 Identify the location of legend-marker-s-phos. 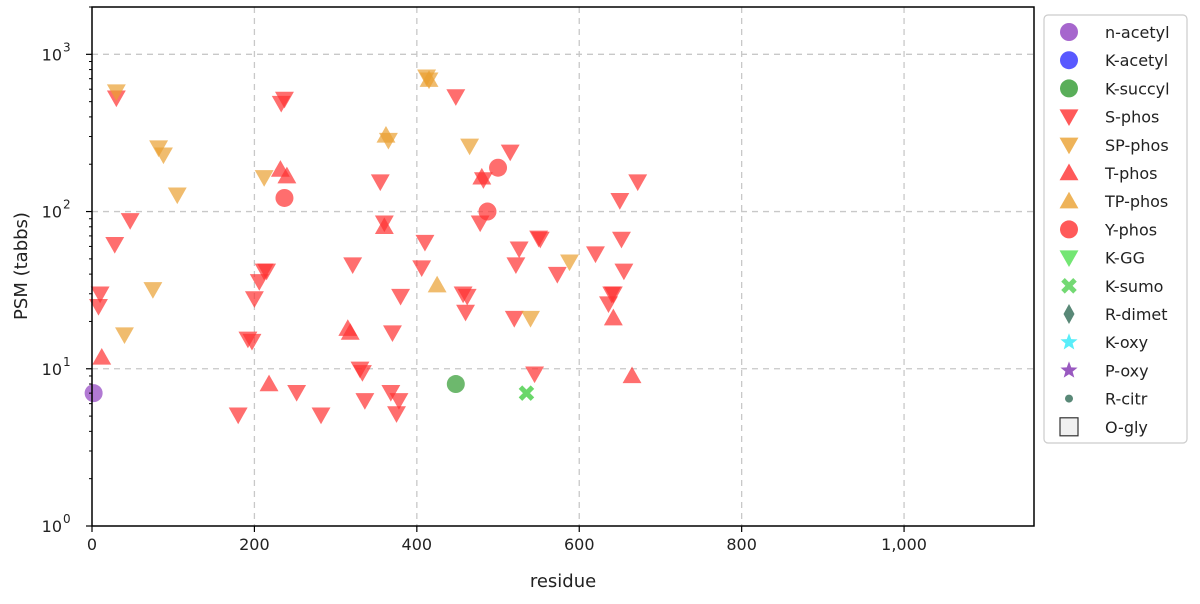
(1069, 118).